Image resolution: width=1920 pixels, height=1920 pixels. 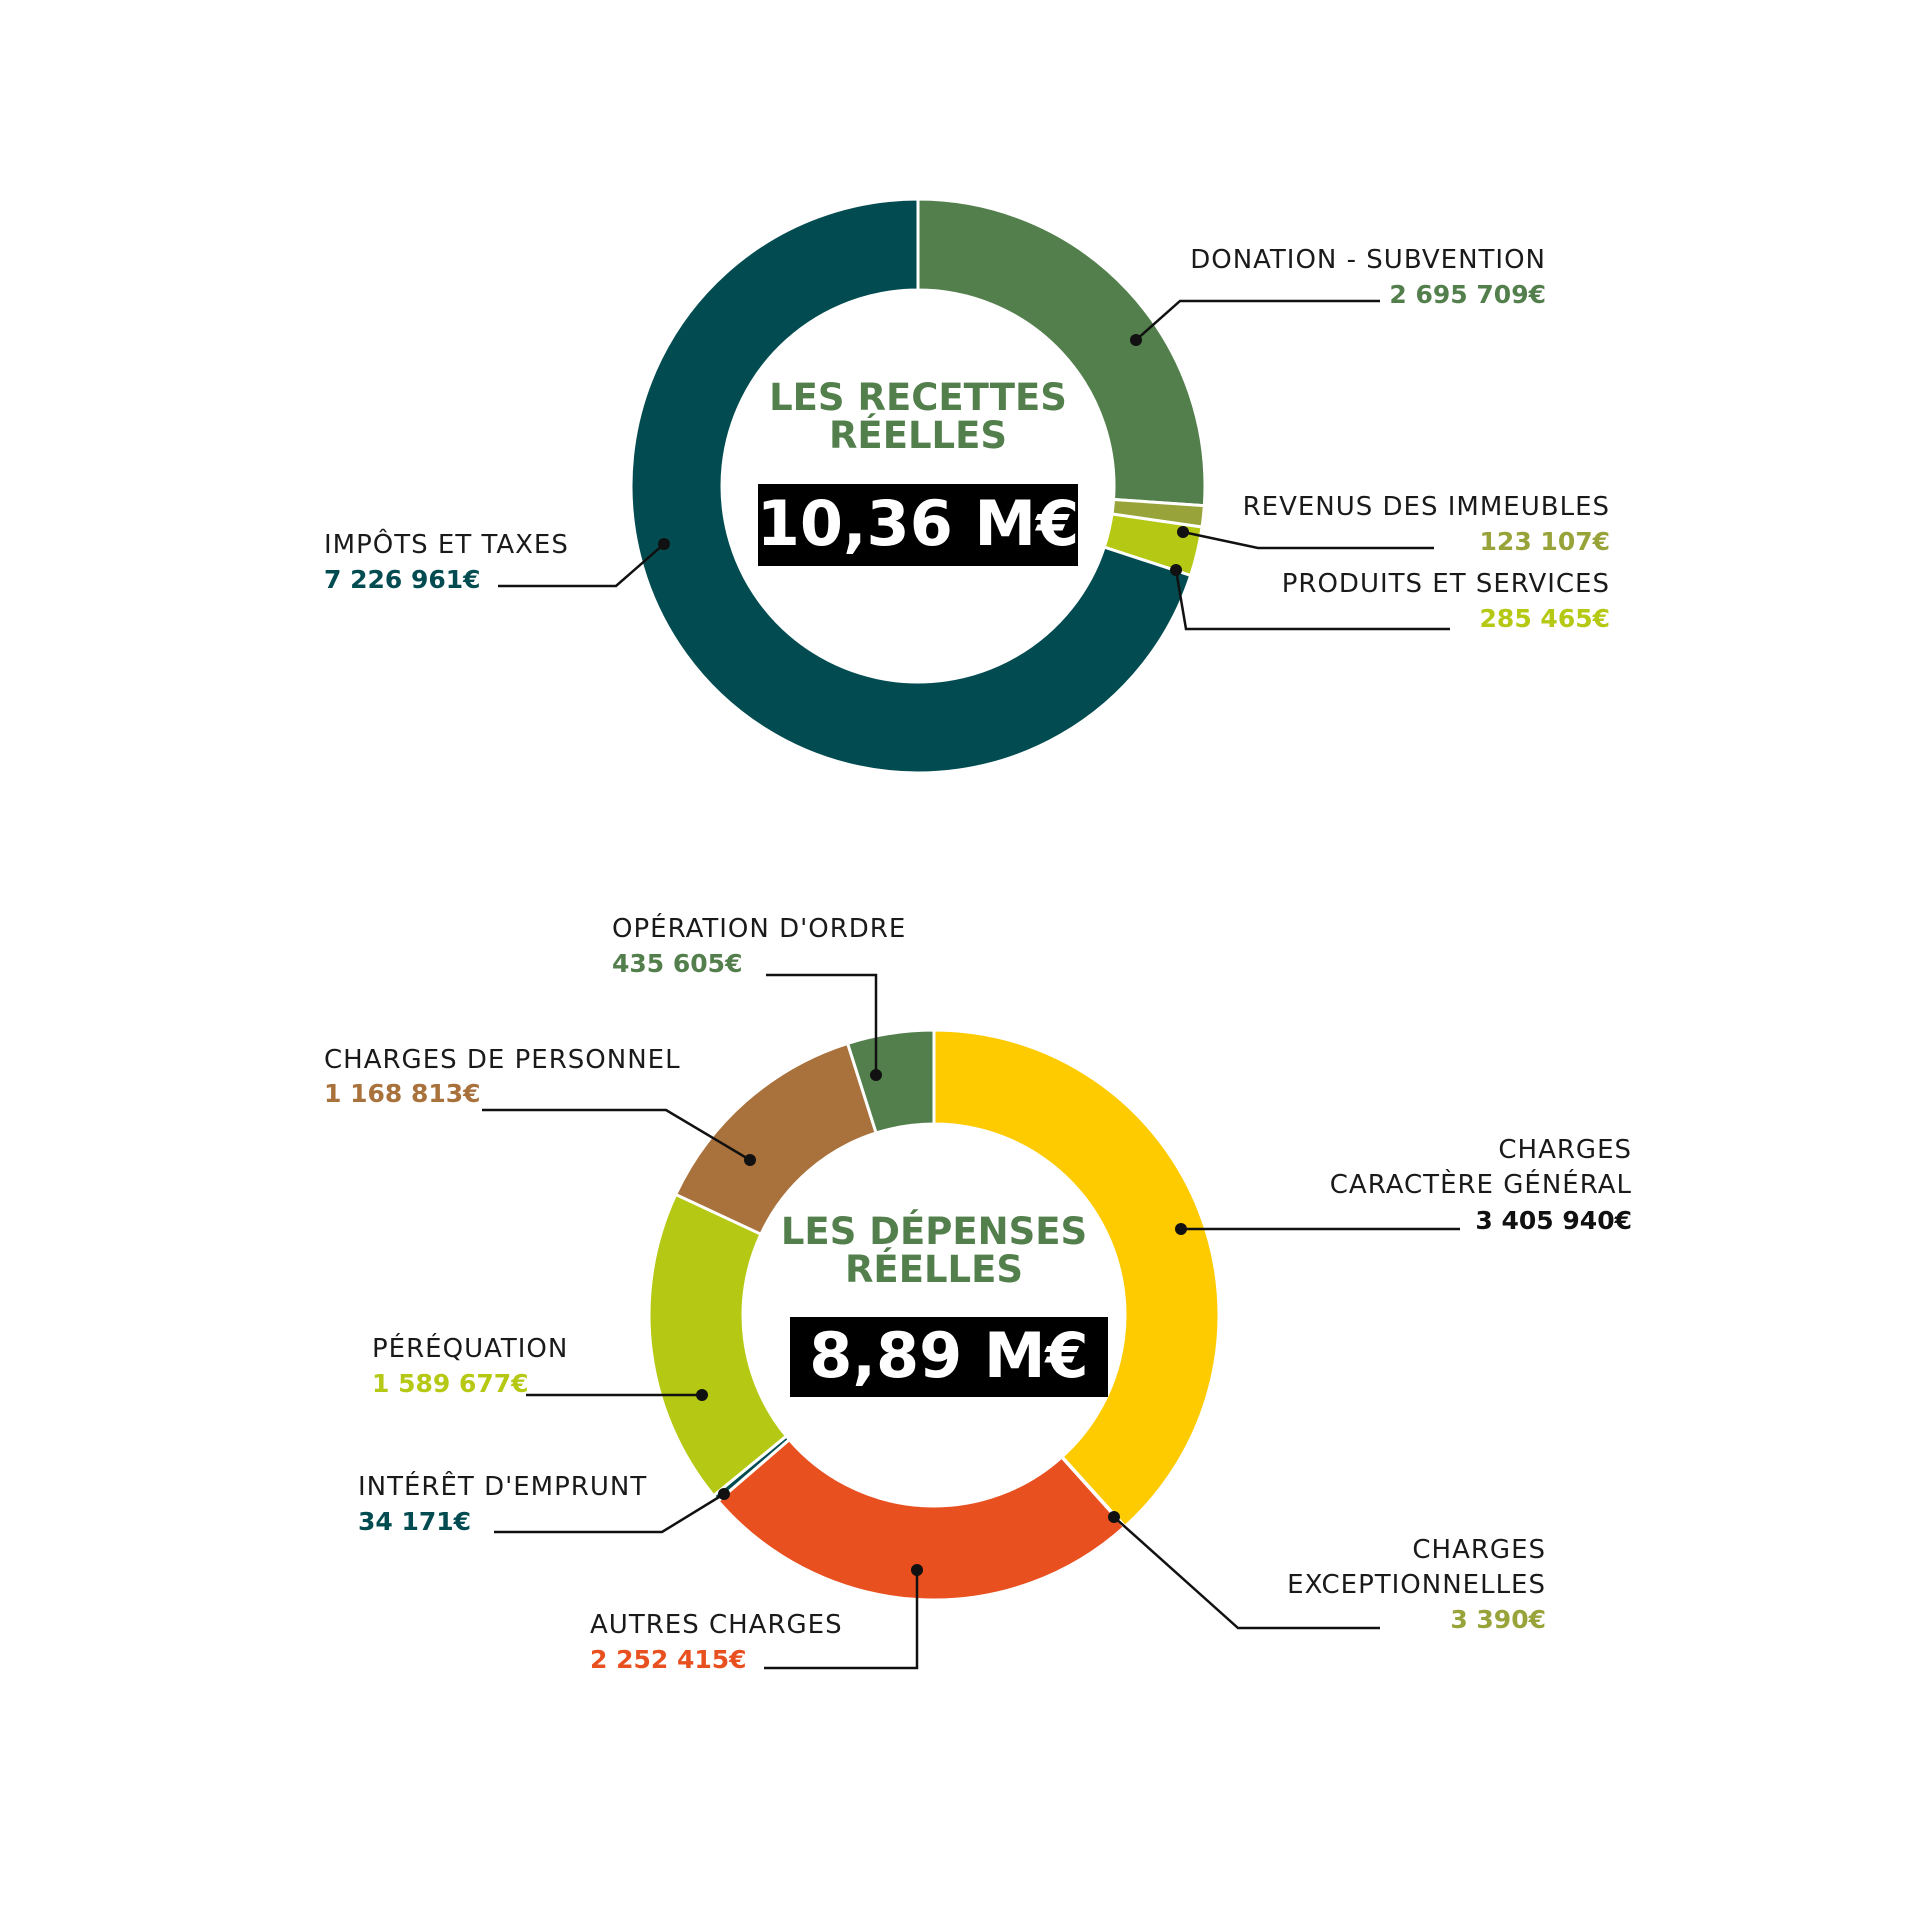 I want to click on label-value-impots-et-taxes: 7 226 961€, so click(x=402, y=579).